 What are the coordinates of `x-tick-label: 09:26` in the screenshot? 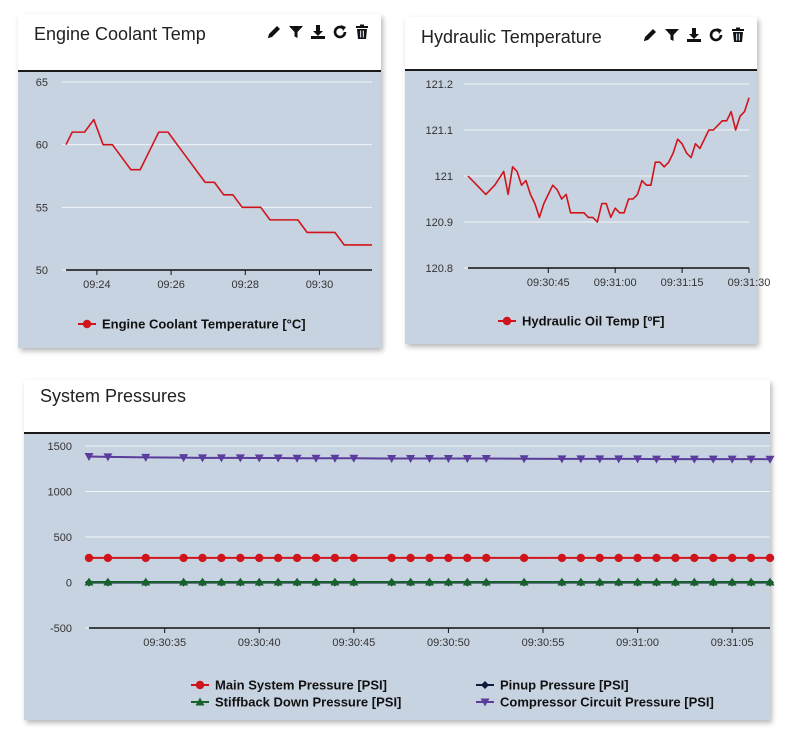 It's located at (171, 285).